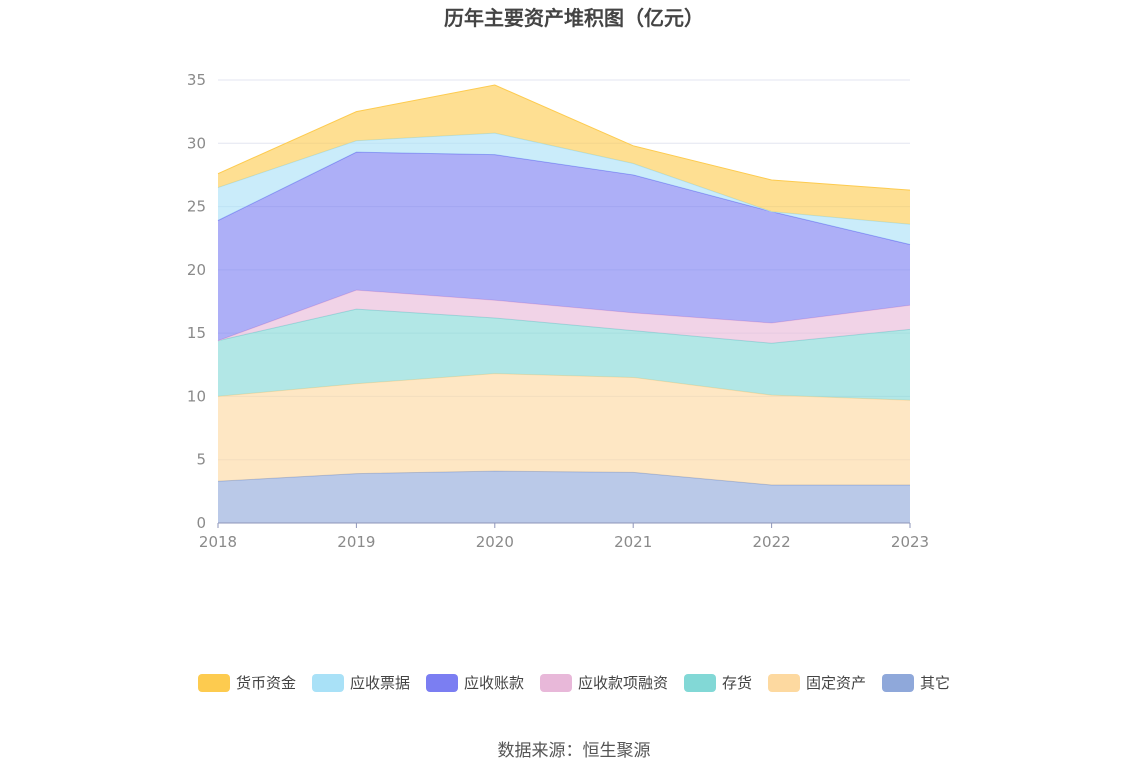 The height and width of the screenshot is (776, 1148). I want to click on legend-label: 应收款项融资, so click(622, 683).